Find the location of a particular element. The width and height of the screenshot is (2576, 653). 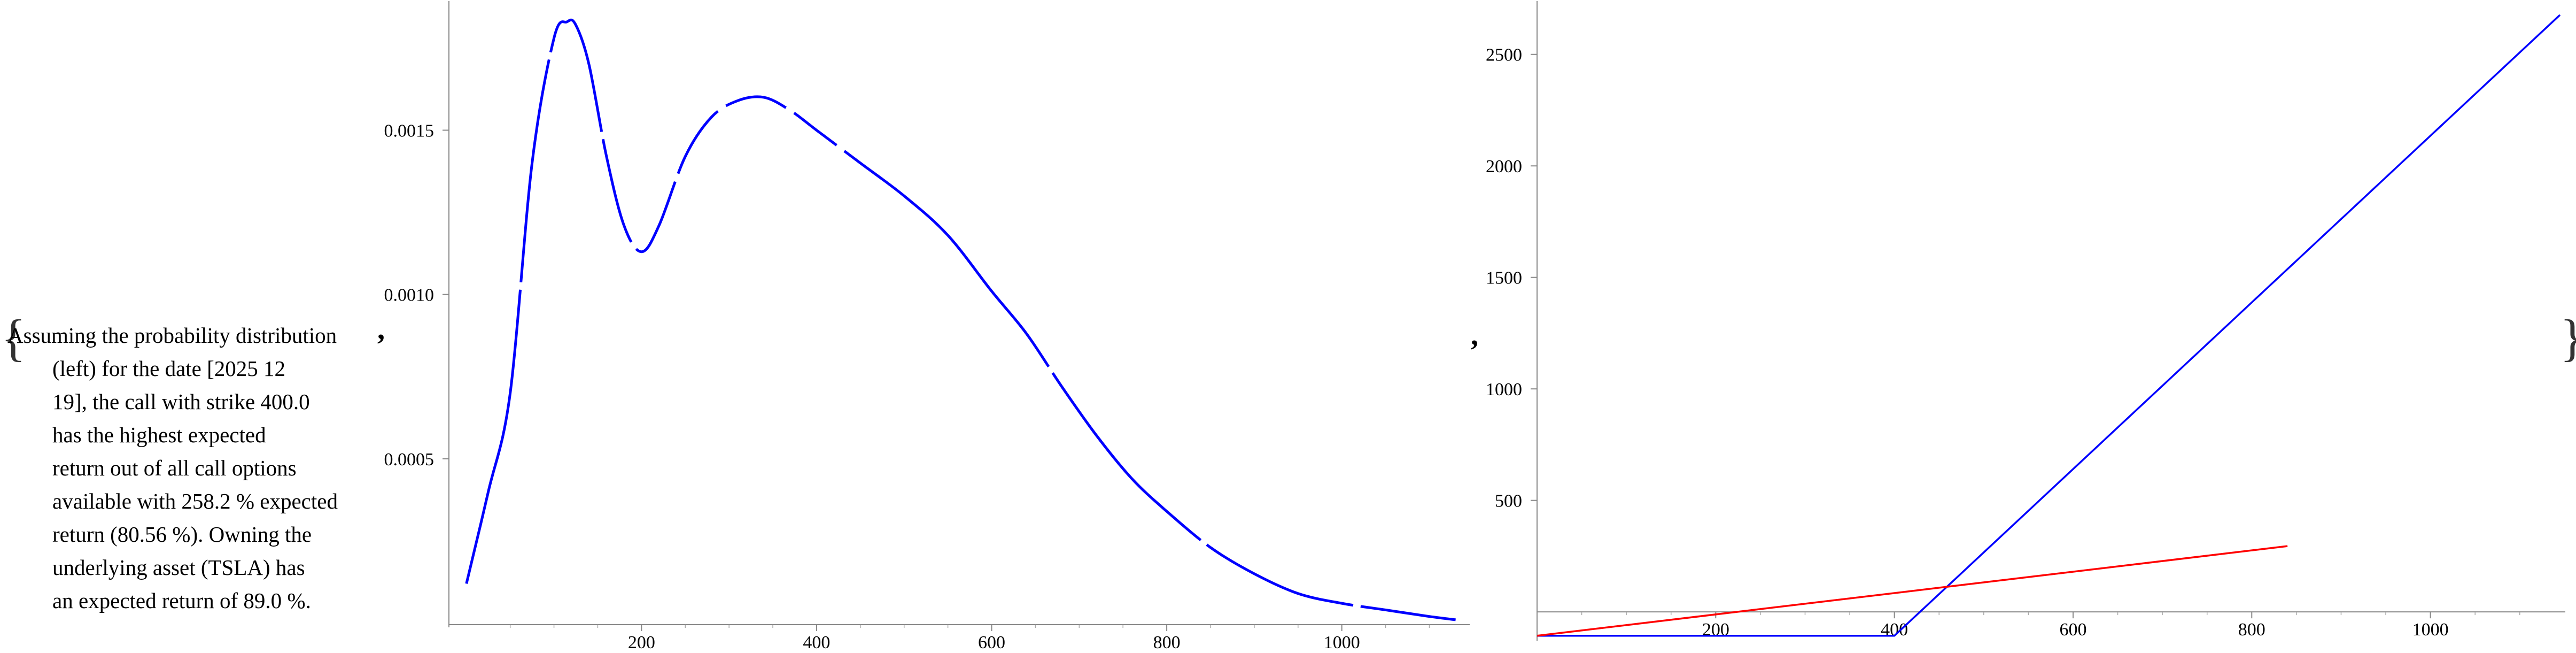

caption-line: available with 258.2 % expected is located at coordinates (195, 501).